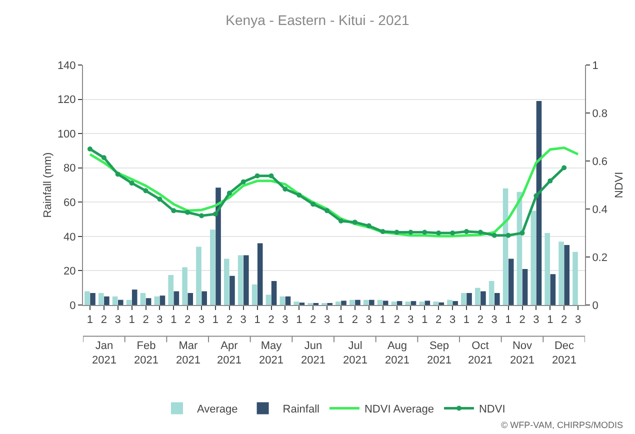 The image size is (635, 434). I want to click on chart-title: Kenya - Eastern - Kitui - 2021, so click(318, 20).